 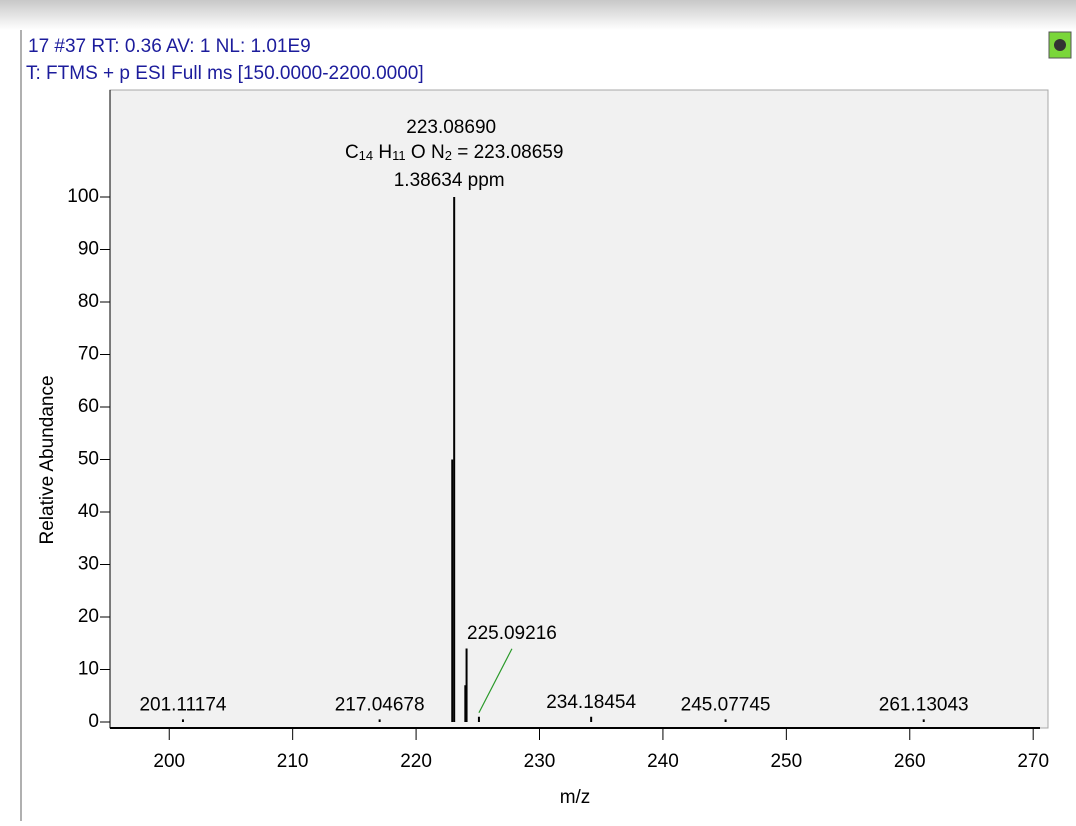 I want to click on y-tick-label: 10, so click(x=88, y=669).